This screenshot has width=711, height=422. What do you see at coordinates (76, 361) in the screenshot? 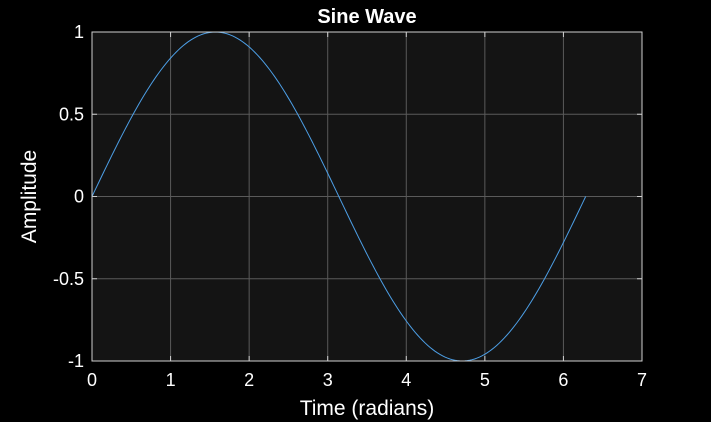
I see `y-tick-label: -1` at bounding box center [76, 361].